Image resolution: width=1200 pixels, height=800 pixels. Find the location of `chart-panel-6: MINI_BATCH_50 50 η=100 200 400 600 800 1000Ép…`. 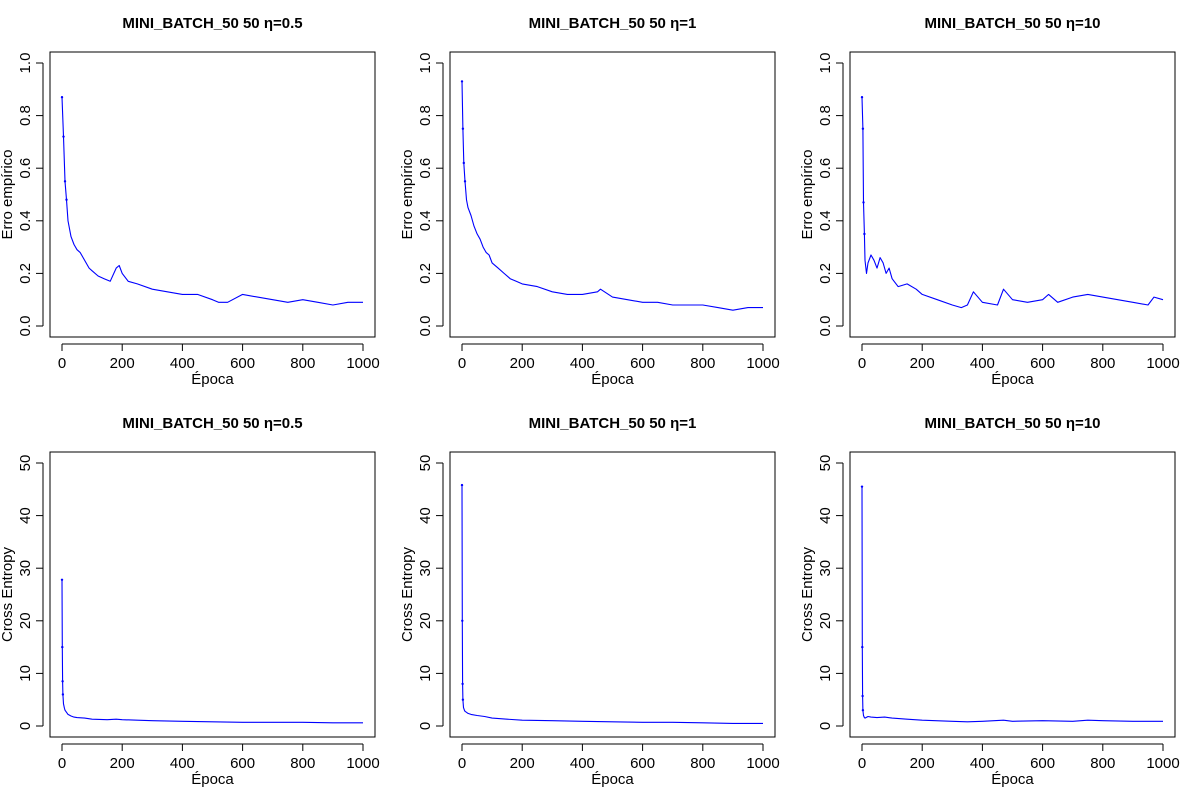

chart-panel-6: MINI_BATCH_50 50 η=100 200 400 600 800 1000Ép… is located at coordinates (989, 601).